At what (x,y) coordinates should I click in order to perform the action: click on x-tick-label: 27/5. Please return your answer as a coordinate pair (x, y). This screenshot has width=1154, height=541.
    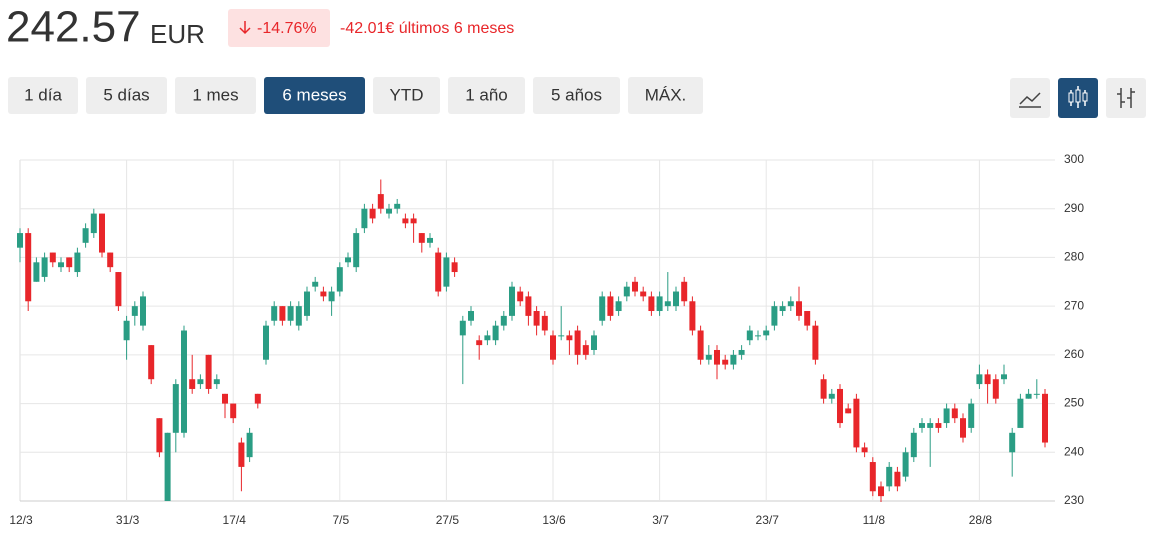
    Looking at the image, I should click on (448, 520).